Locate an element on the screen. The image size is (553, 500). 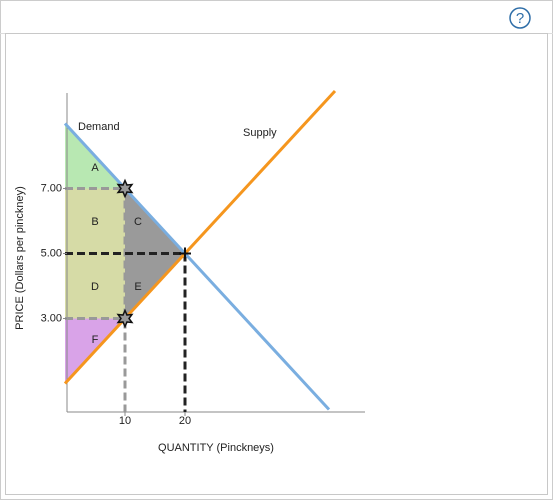
region-label: D is located at coordinates (95, 287).